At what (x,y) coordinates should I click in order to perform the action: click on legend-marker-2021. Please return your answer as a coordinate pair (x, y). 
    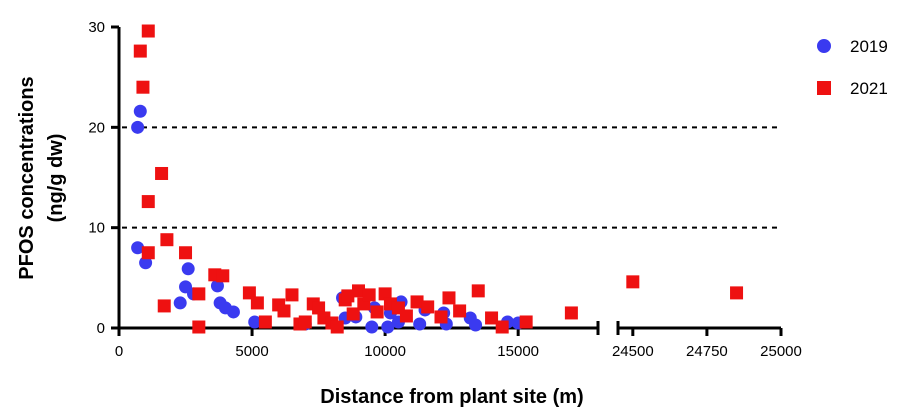
    Looking at the image, I should click on (824, 88).